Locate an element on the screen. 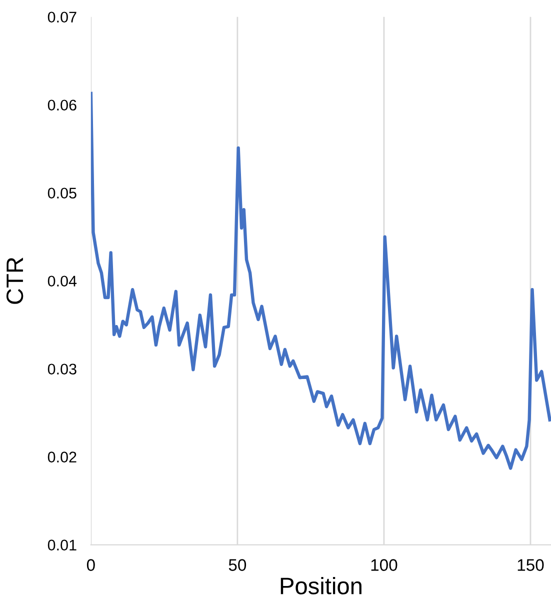 The width and height of the screenshot is (551, 602). x-tick-label: 150 is located at coordinates (531, 565).